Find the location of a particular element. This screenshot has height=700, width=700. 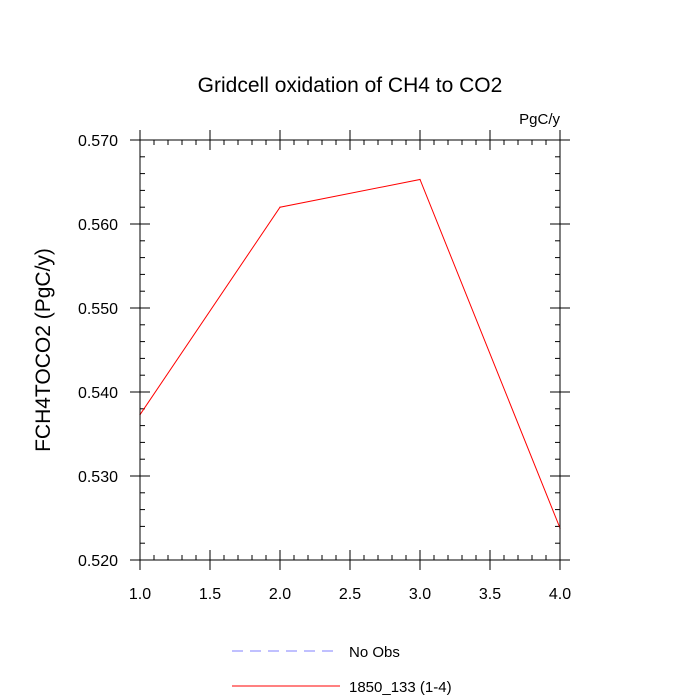

x-tick-label: 3.5 is located at coordinates (490, 594).